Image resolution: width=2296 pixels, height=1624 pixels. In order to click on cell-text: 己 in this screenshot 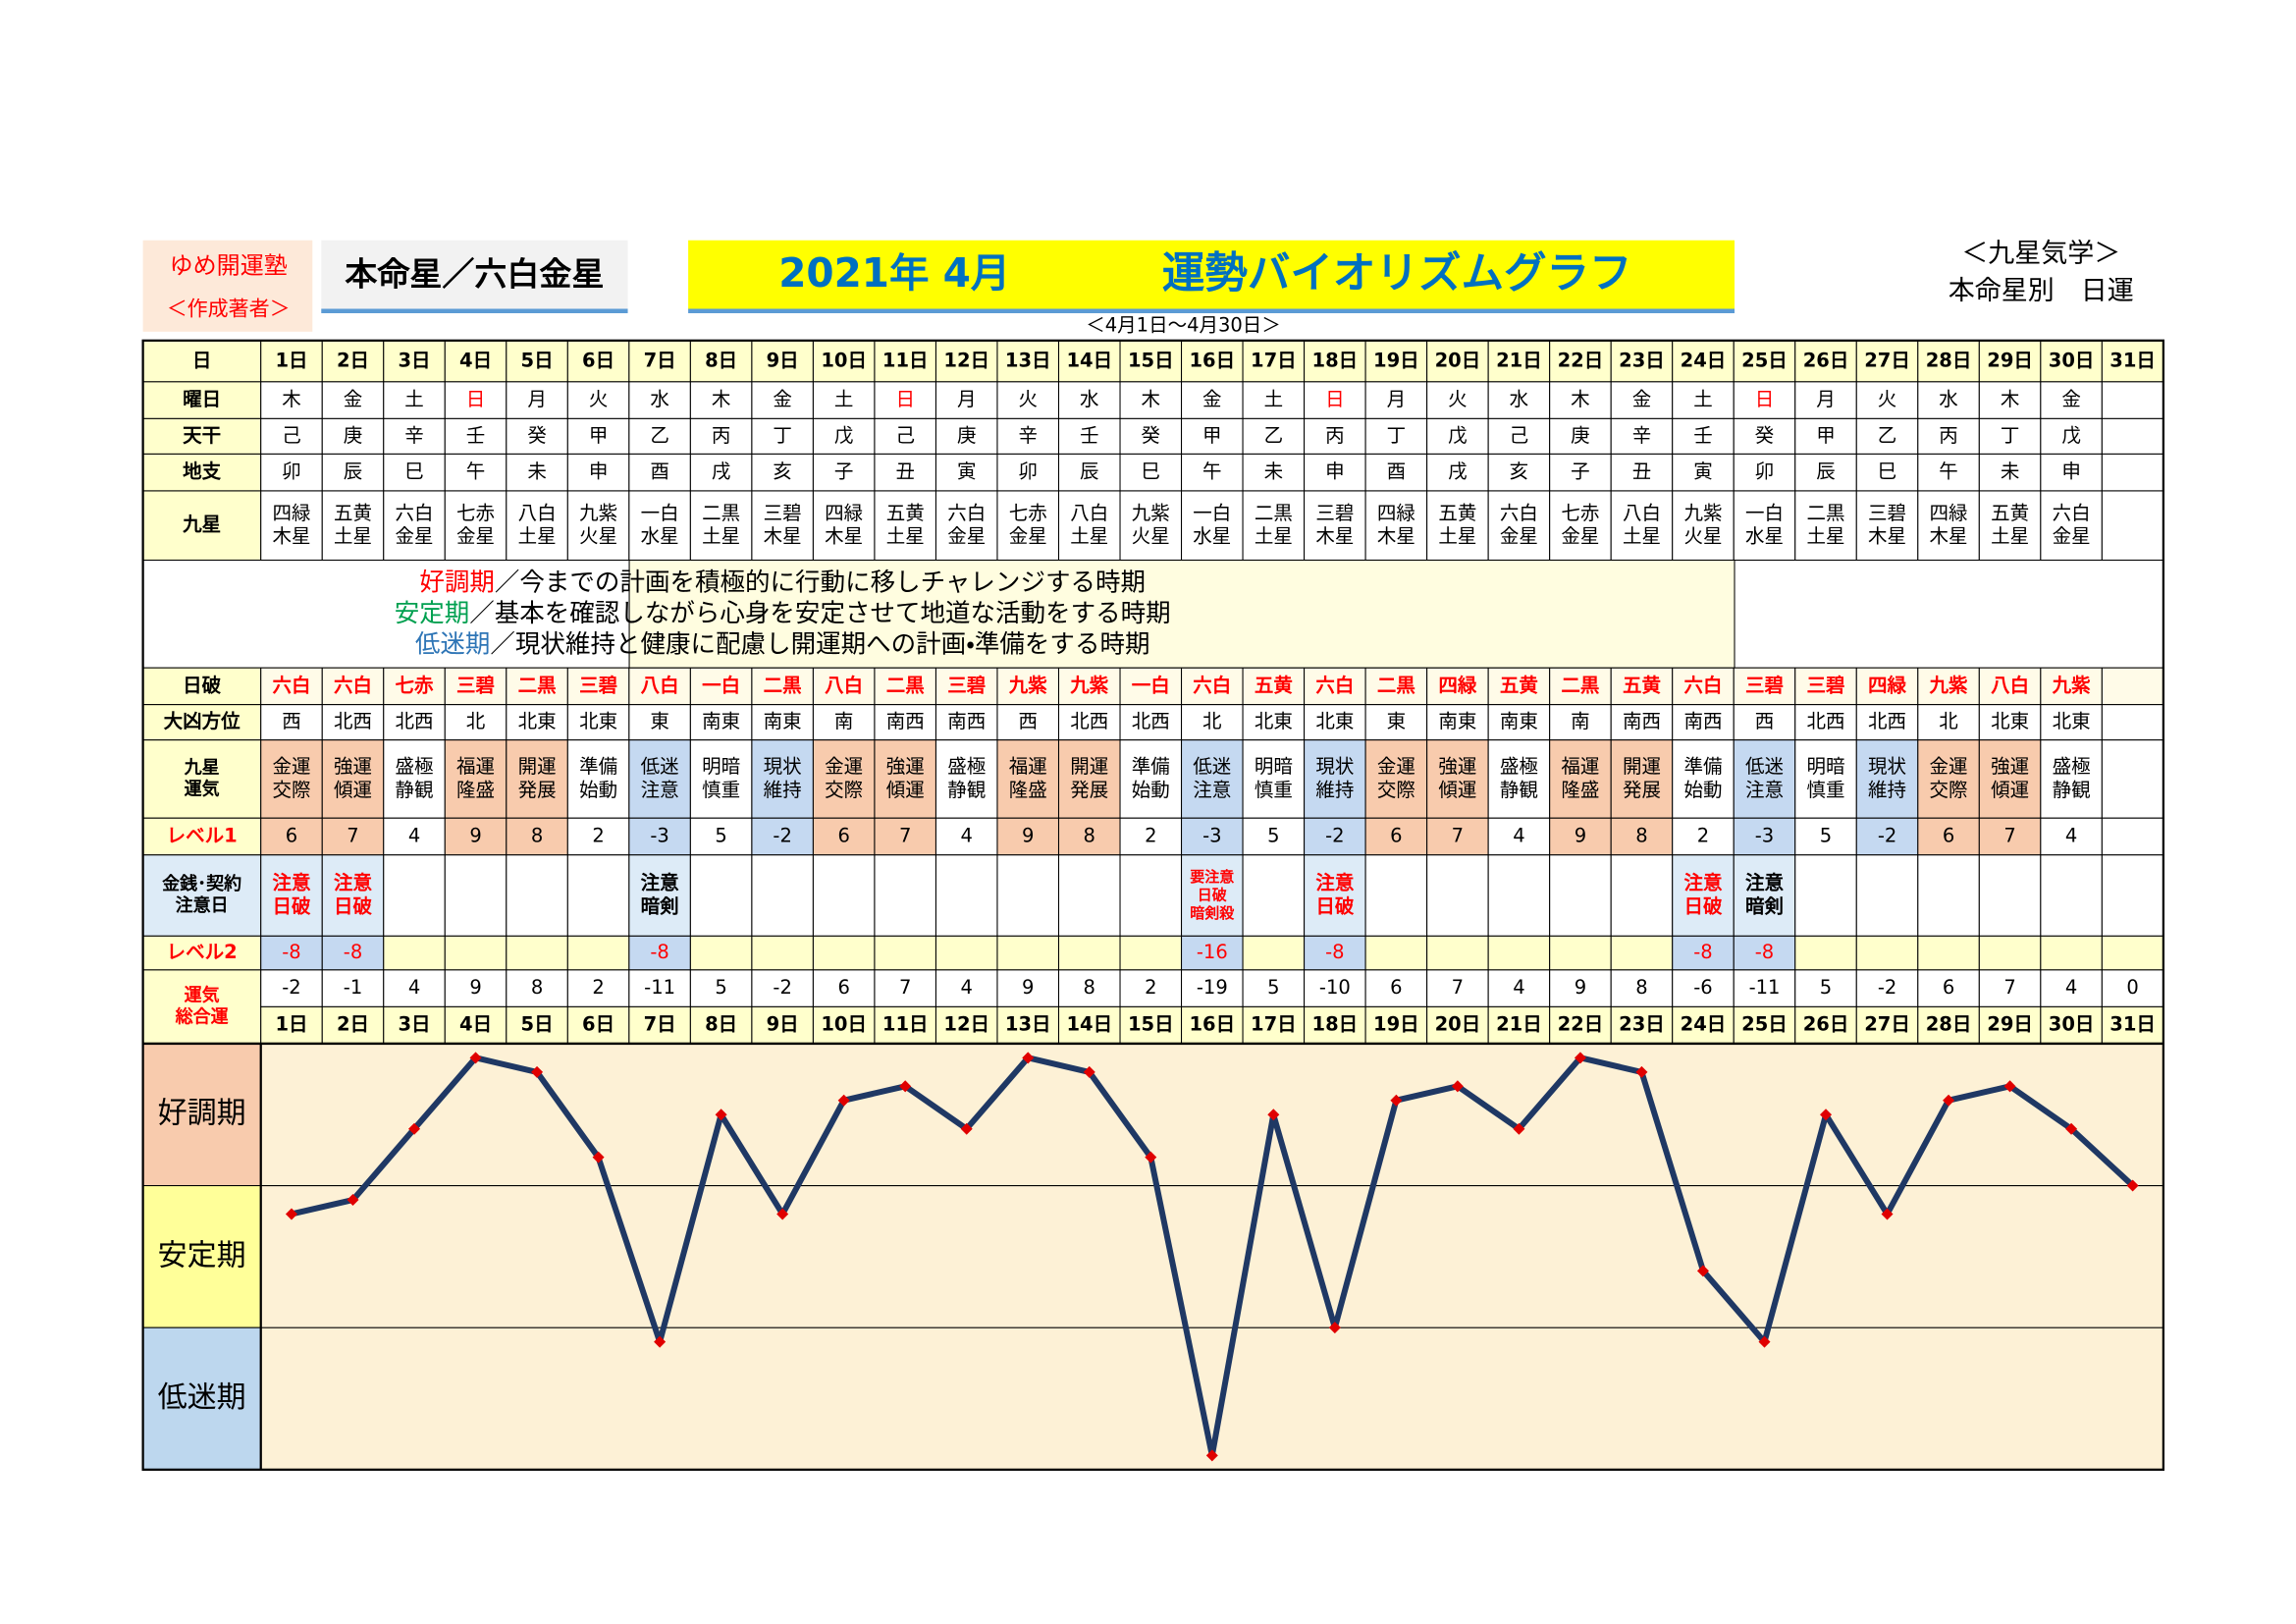, I will do `click(292, 435)`.